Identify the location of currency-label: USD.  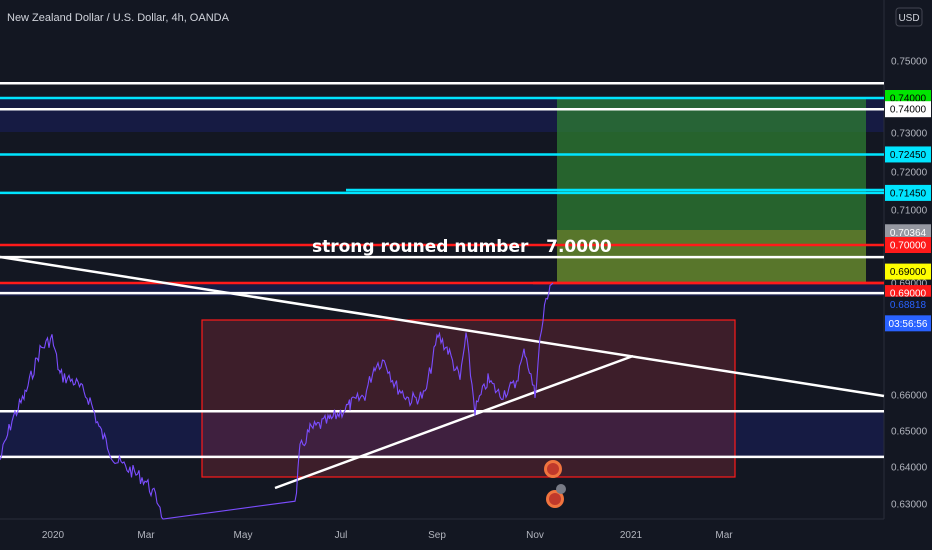
(908, 18).